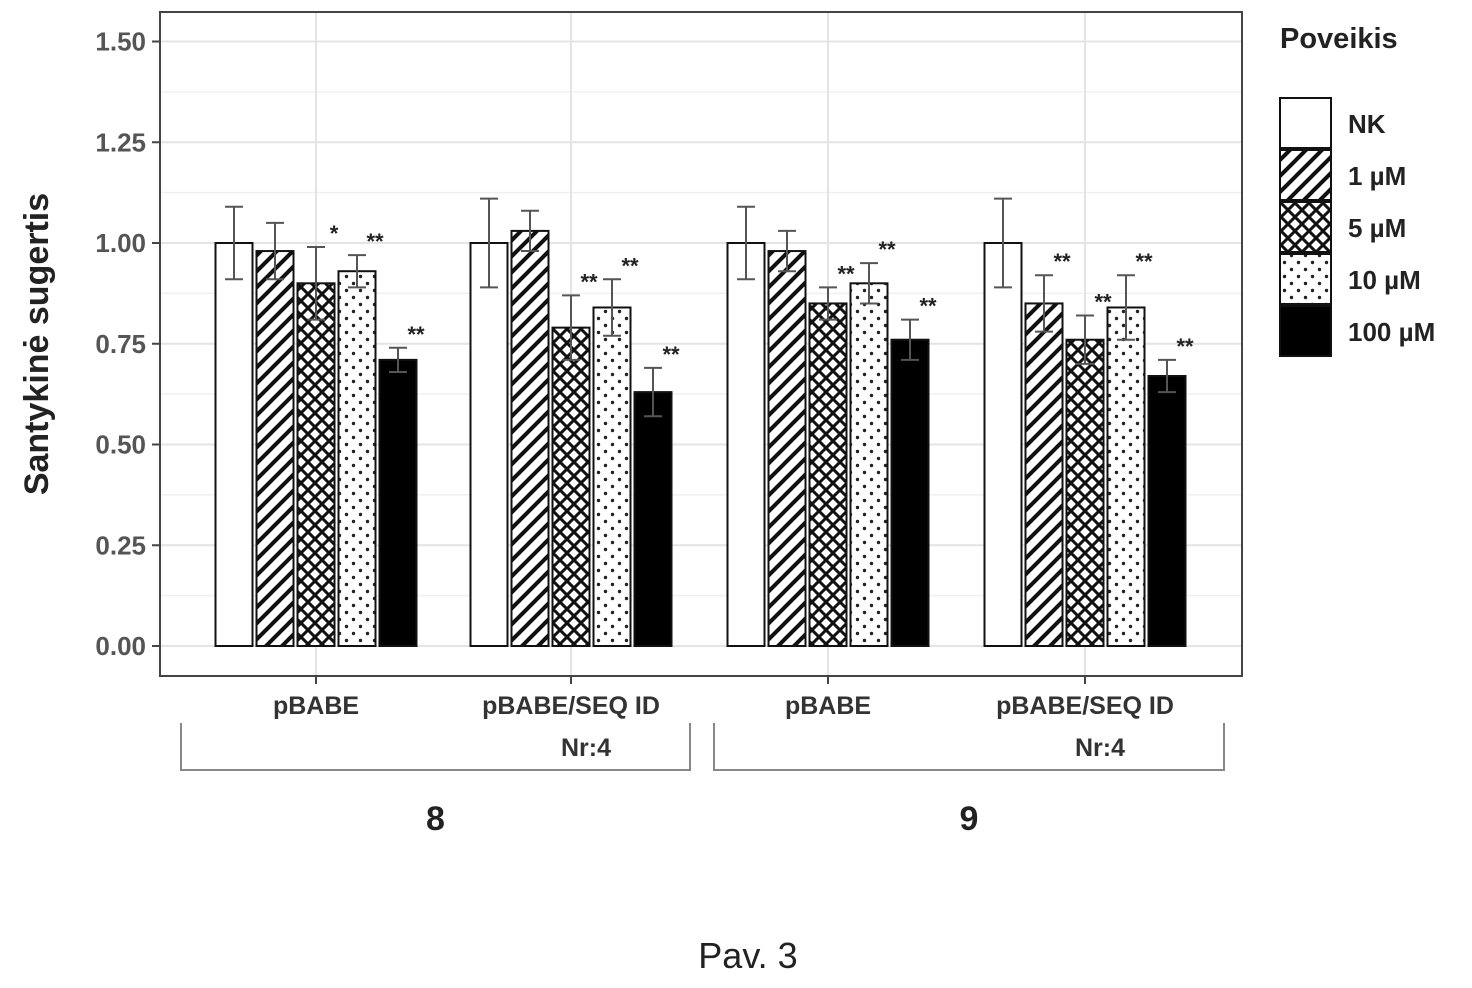 Image resolution: width=1472 pixels, height=988 pixels. I want to click on super-group-label: 8, so click(435, 819).